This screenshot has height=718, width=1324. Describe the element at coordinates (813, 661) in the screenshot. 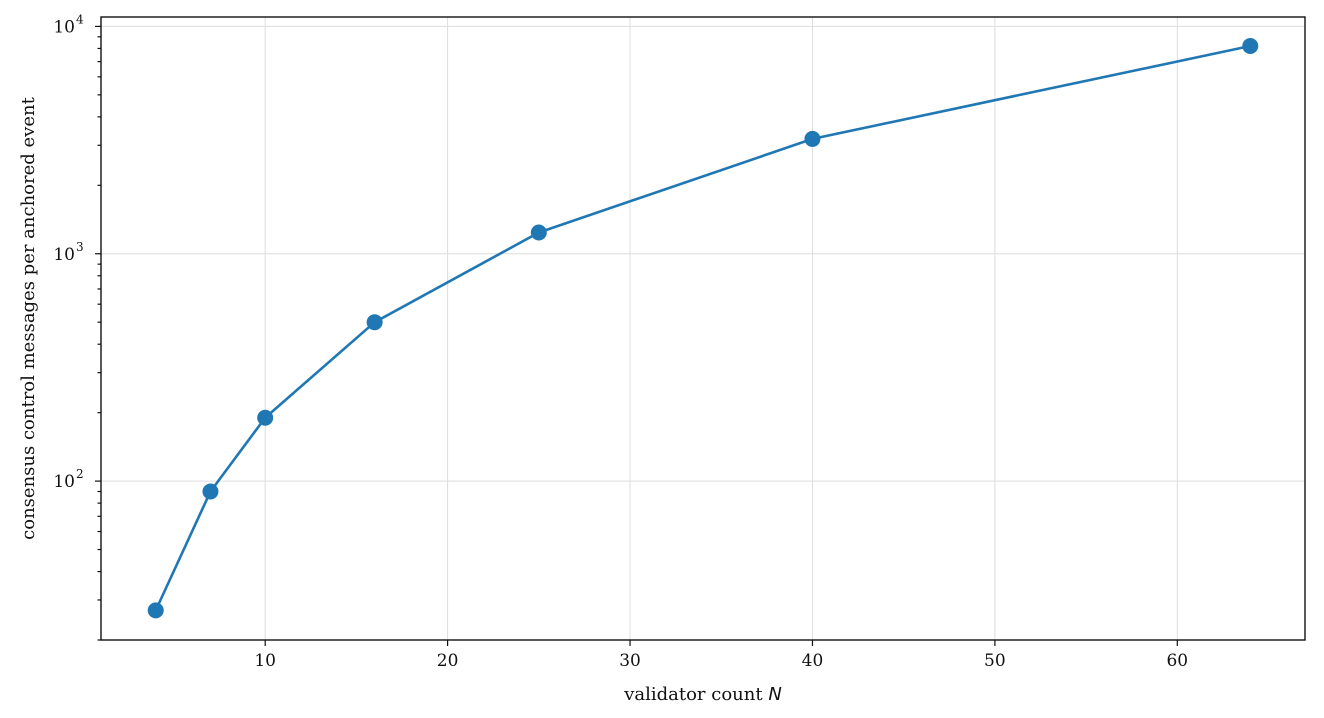

I see `x-tick-label: 40` at that location.